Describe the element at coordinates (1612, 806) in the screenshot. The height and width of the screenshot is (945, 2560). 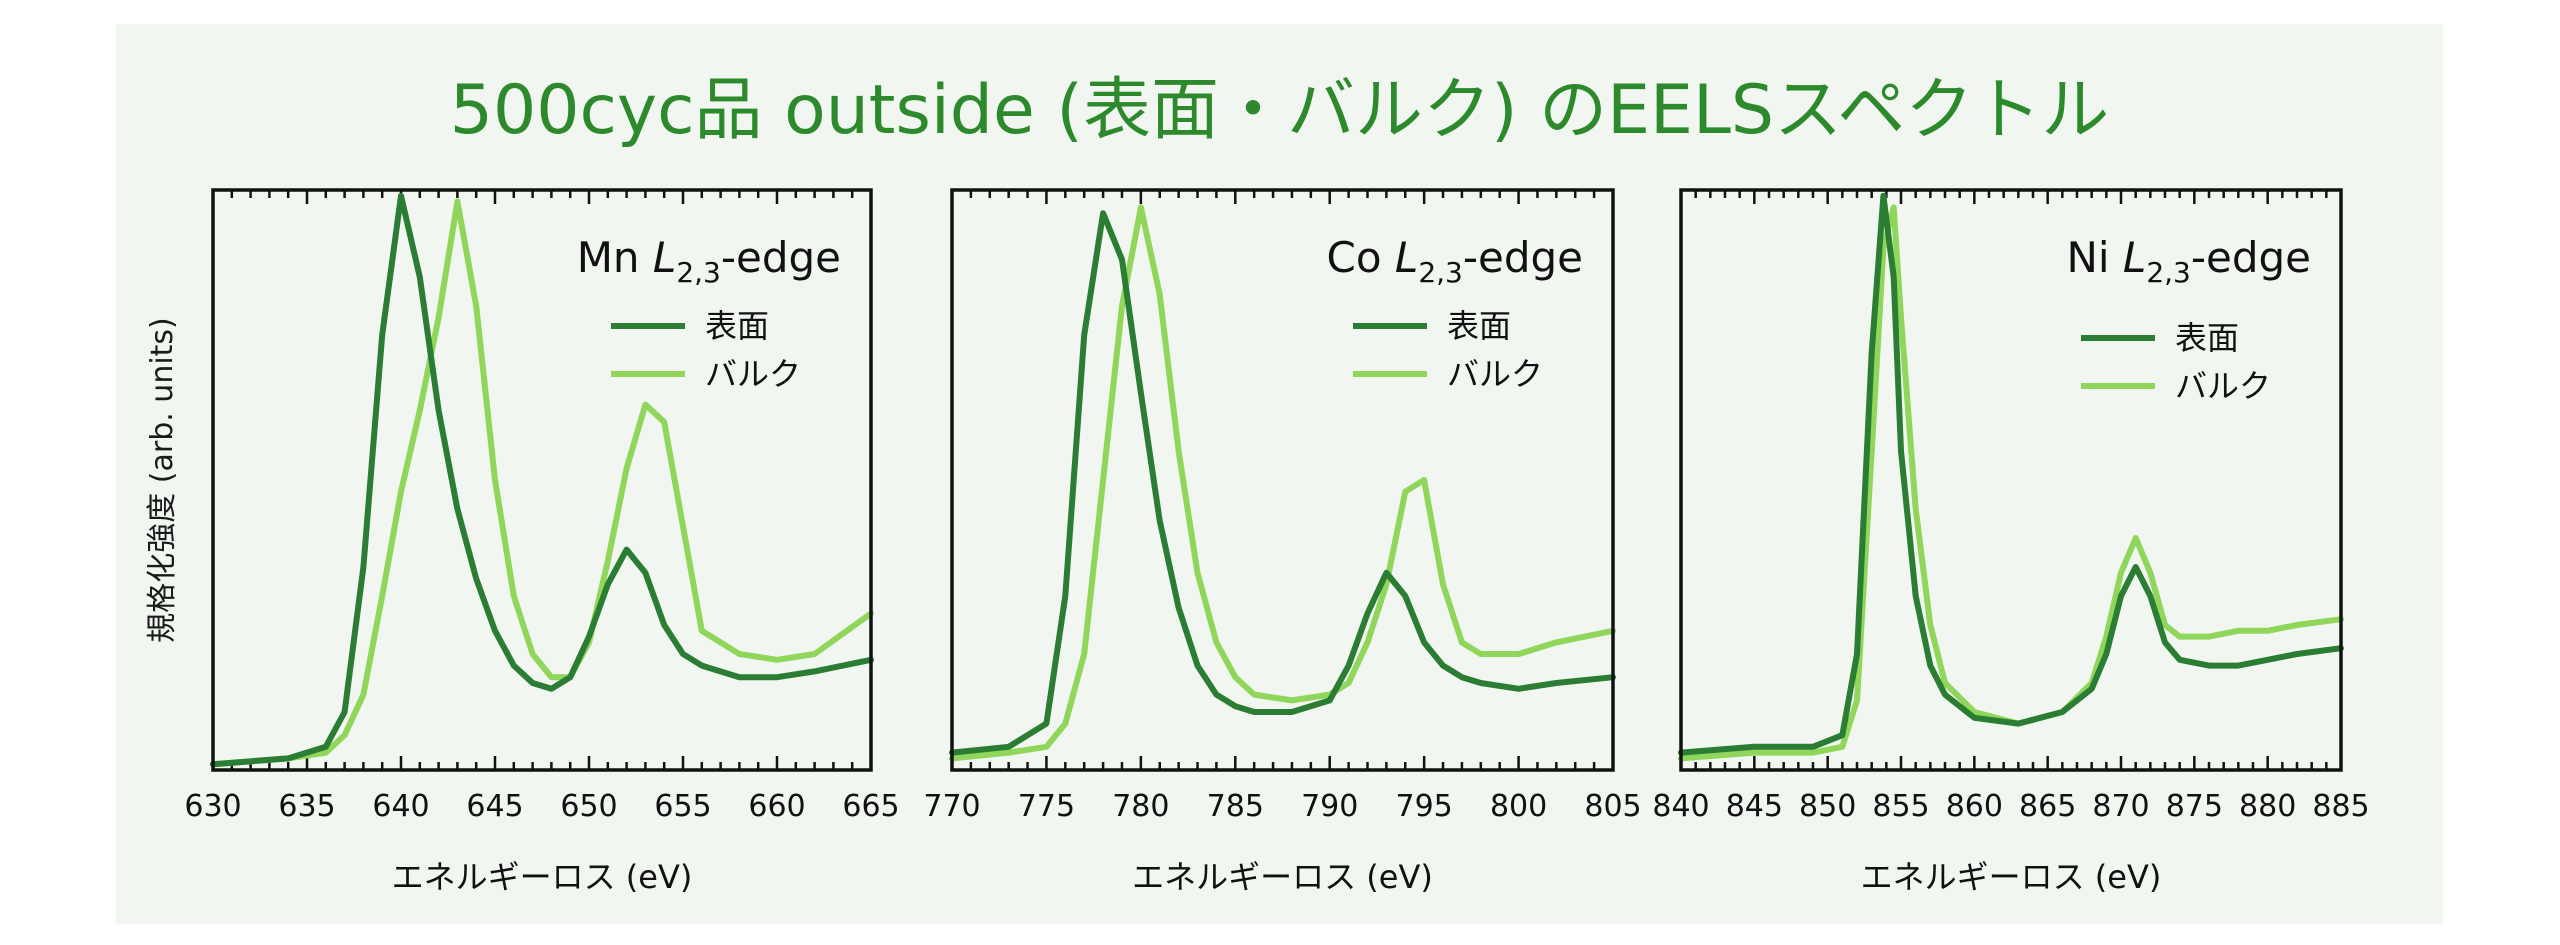
I see `x-tick-label: 805` at that location.